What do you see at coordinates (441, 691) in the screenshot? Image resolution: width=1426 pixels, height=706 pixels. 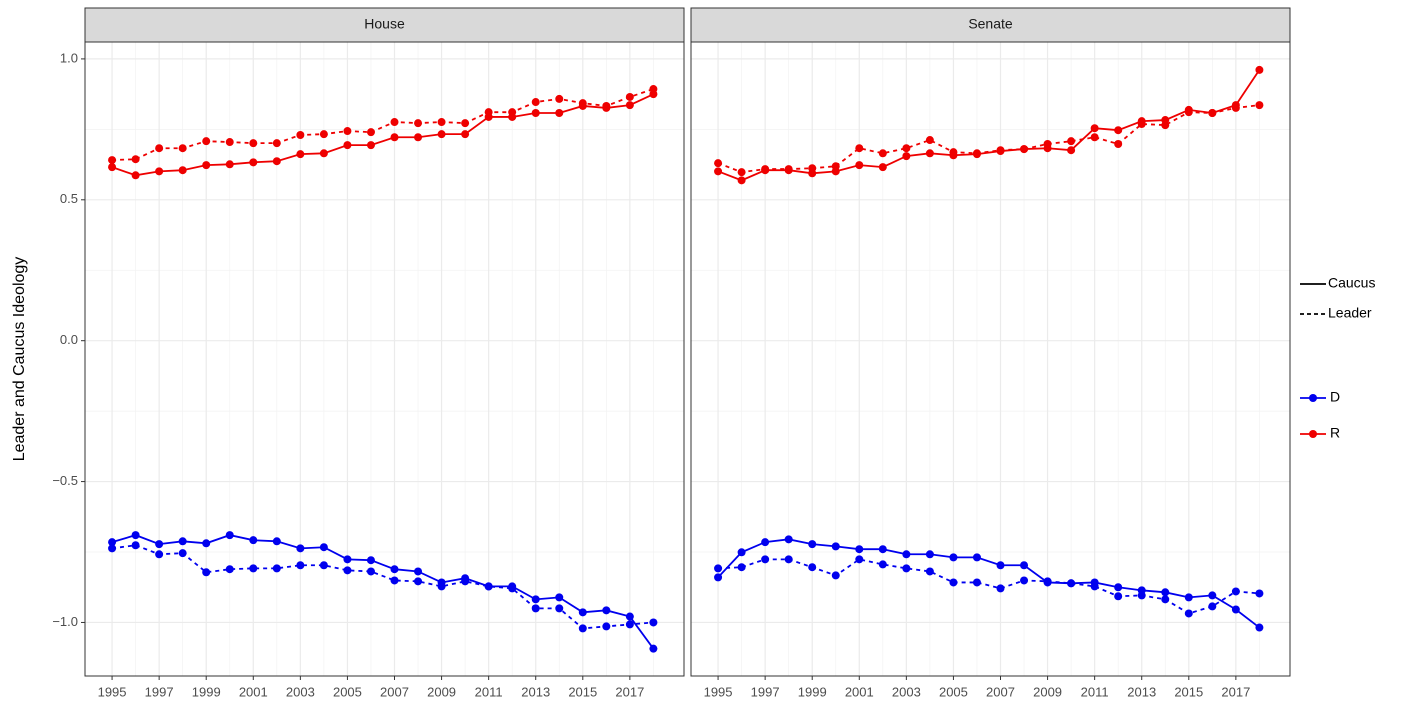 I see `x-tick-label: 2009` at bounding box center [441, 691].